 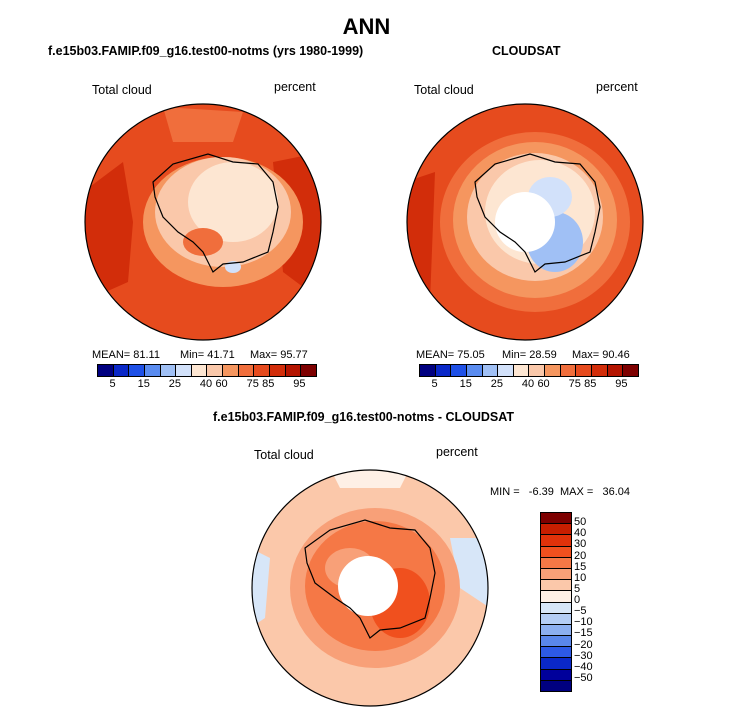 What do you see at coordinates (560, 492) in the screenshot?
I see `panel3-minmax: MIN = -6.39 MAX = 36.04` at bounding box center [560, 492].